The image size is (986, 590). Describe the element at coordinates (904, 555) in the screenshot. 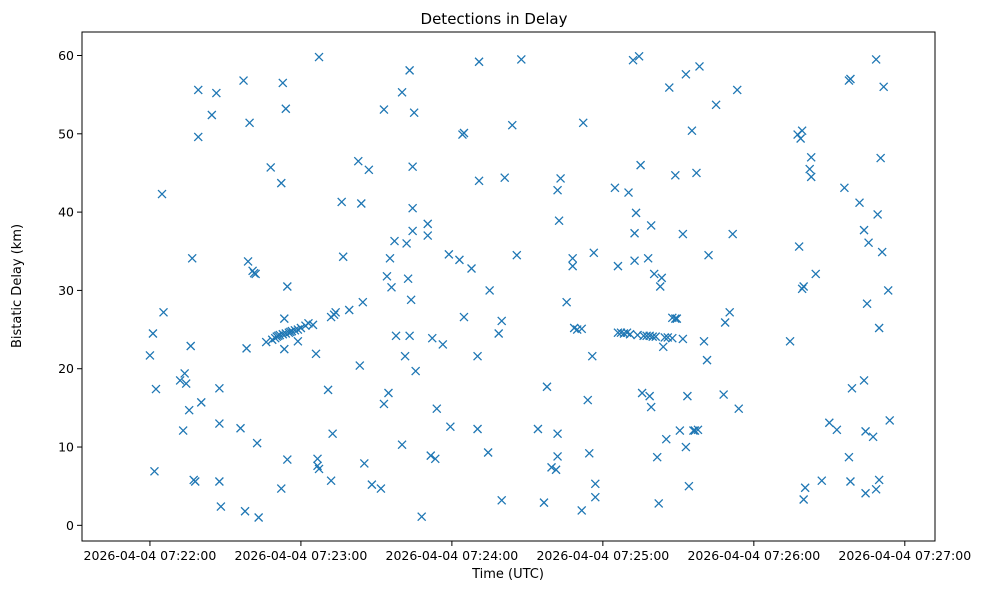

I see `x-tick-label: 2026-04-04 07:27:00` at that location.